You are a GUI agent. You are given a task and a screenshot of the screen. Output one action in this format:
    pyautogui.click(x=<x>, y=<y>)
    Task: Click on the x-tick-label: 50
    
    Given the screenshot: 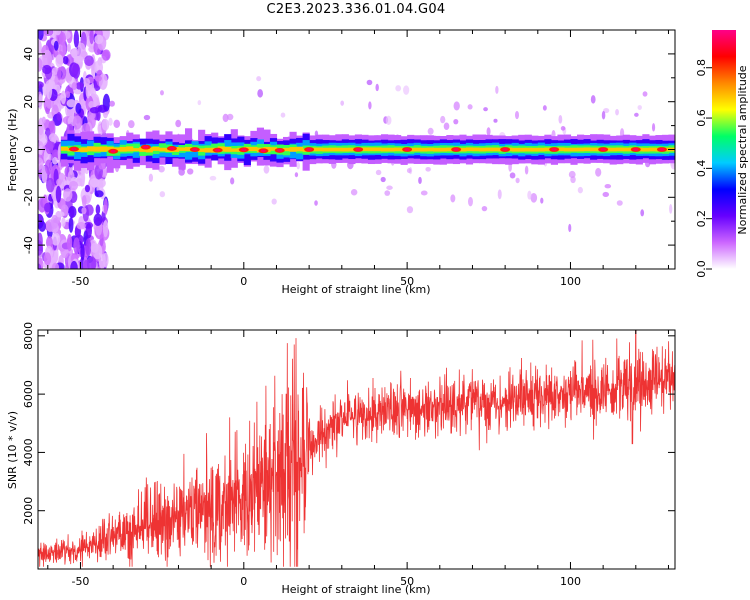 What is the action you would take?
    pyautogui.click(x=407, y=281)
    